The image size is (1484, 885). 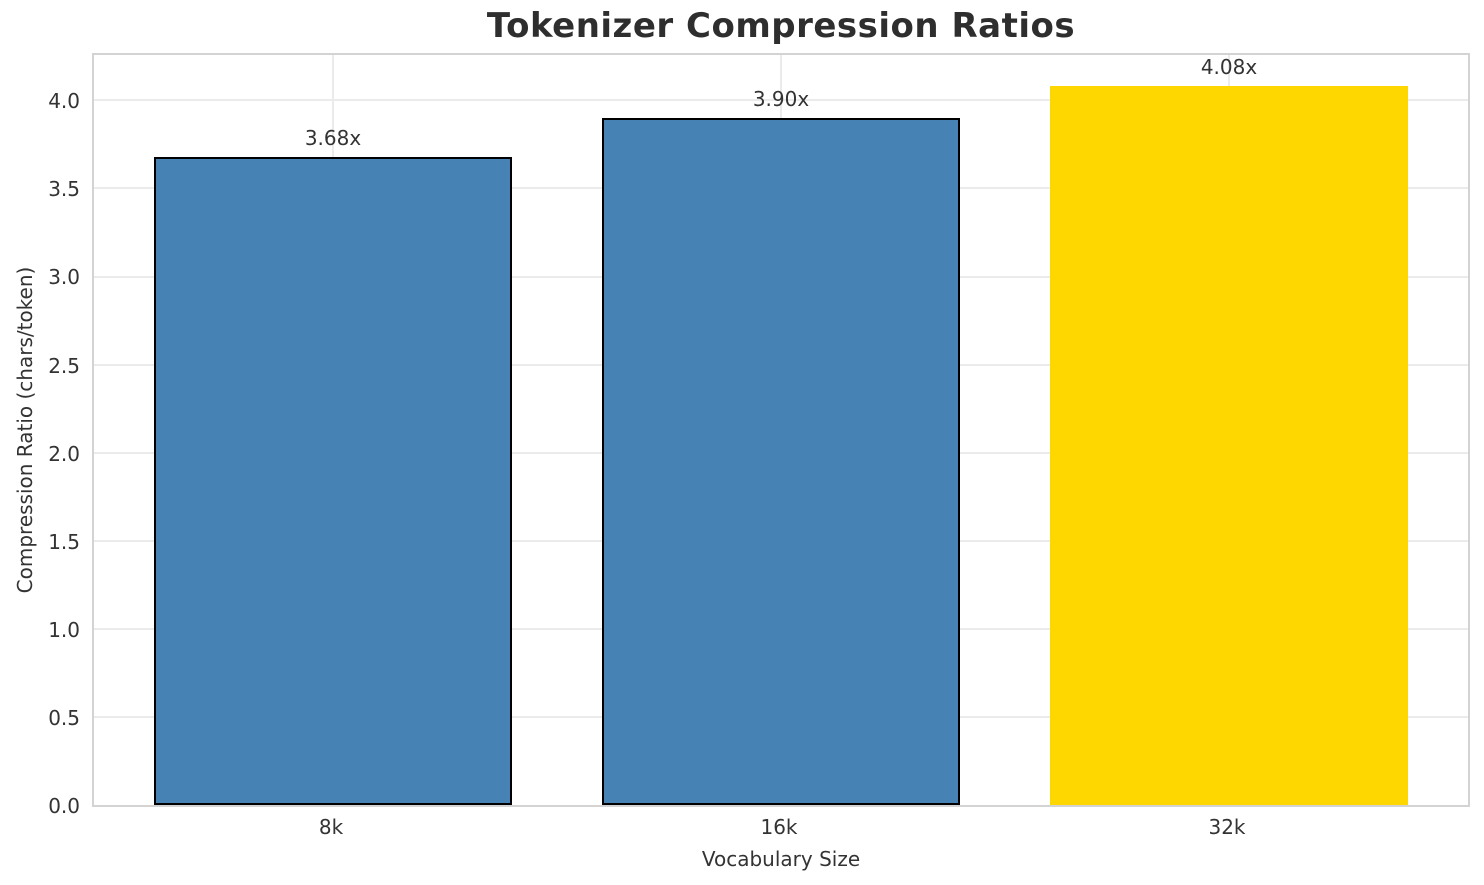 What do you see at coordinates (779, 827) in the screenshot?
I see `x-tick-label: 16k` at bounding box center [779, 827].